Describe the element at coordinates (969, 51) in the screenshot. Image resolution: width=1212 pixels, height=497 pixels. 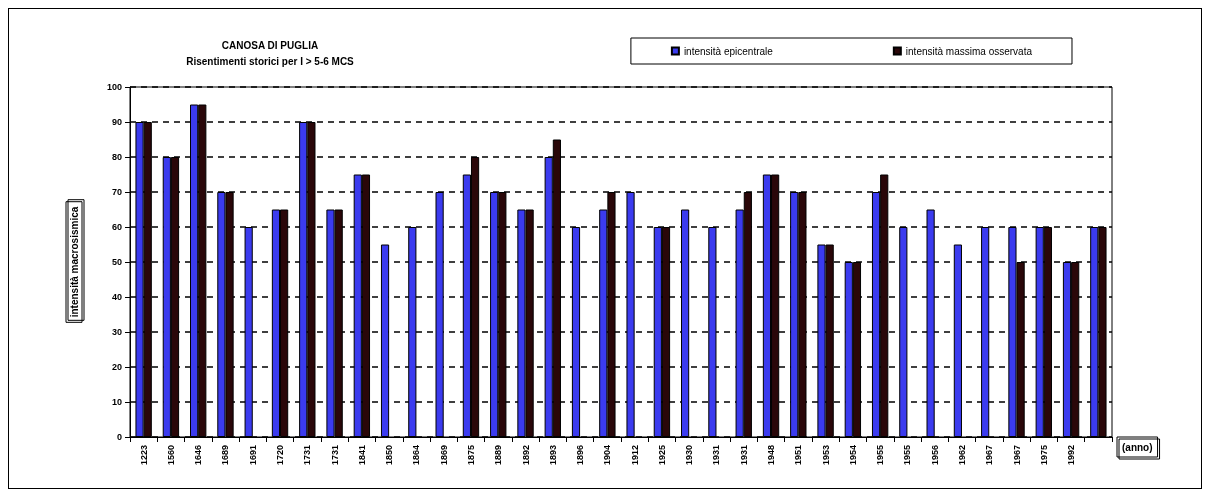
I see `legend-label: intensità massima osservata` at that location.